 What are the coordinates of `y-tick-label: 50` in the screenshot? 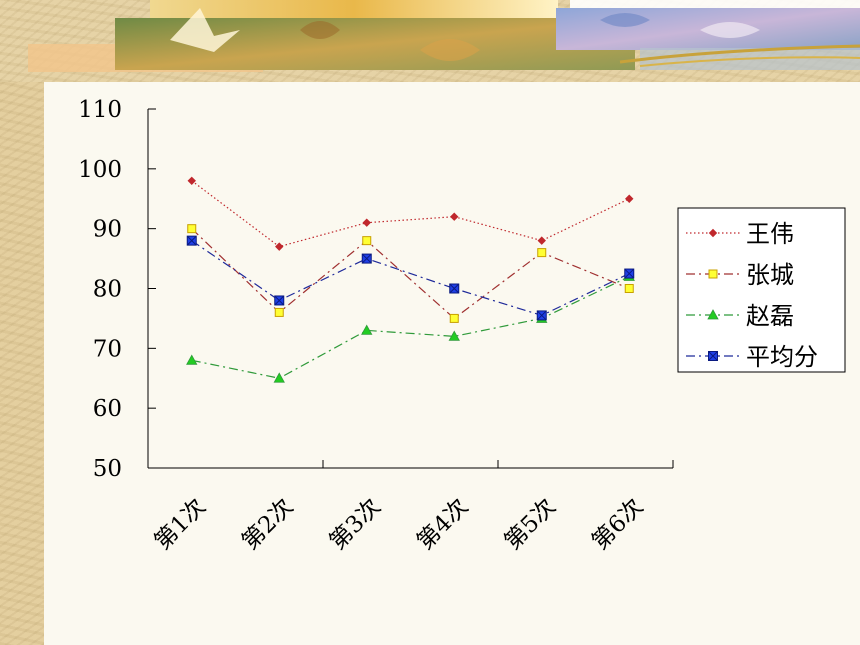 It's located at (107, 469).